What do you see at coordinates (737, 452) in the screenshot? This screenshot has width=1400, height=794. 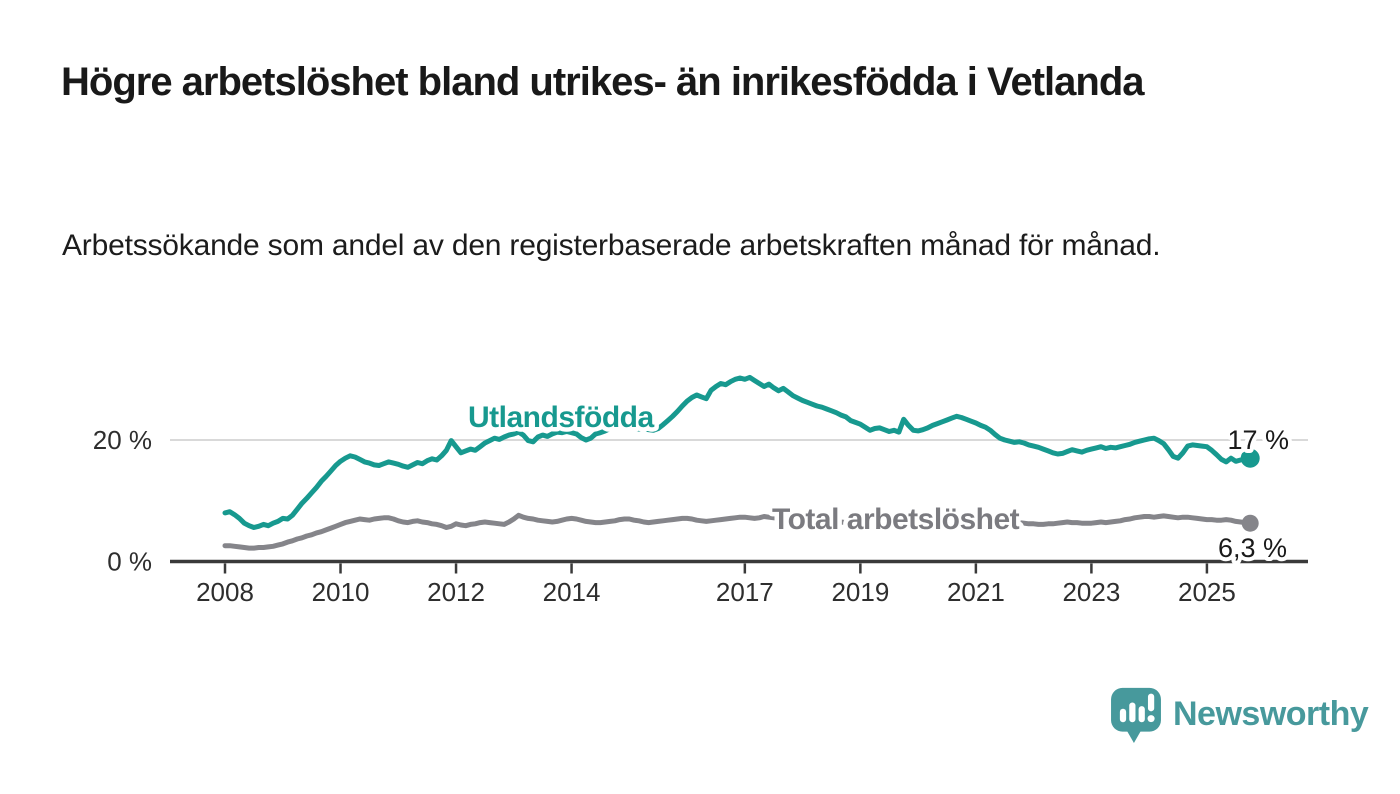 I see `series-line-utlandsfodda` at bounding box center [737, 452].